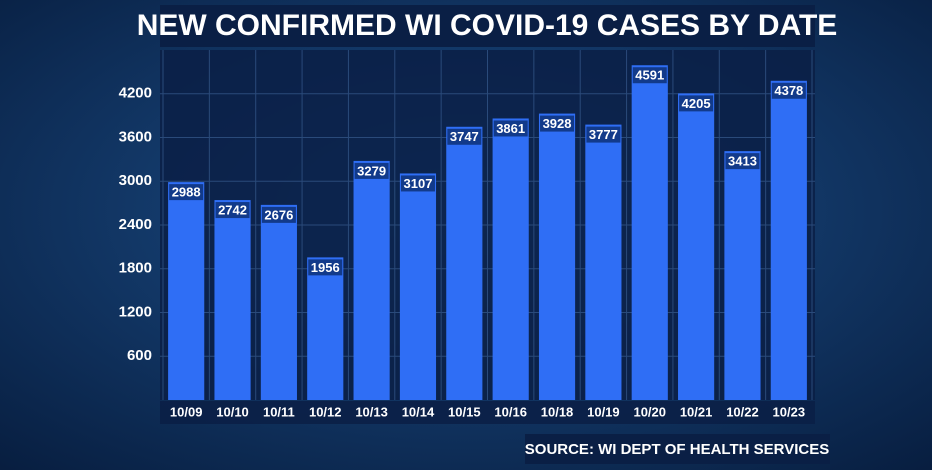 The image size is (932, 470). I want to click on source: SOURCE: WI DEPT OF HEALTH SERVICES, so click(677, 449).